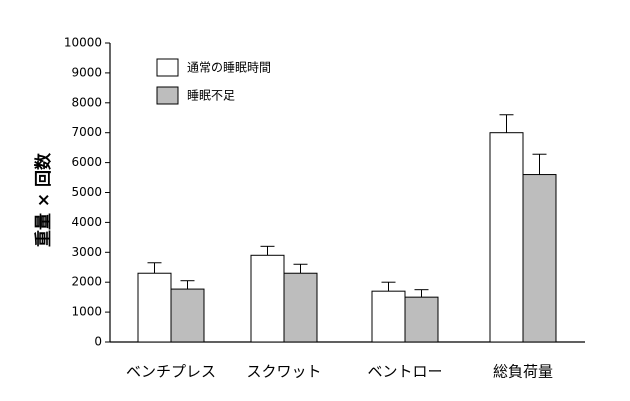 Image resolution: width=630 pixels, height=401 pixels. Describe the element at coordinates (339, 372) in the screenshot. I see `x-axis-categories: ベンチプレス スクワット ベントロー 総負荷量` at that location.